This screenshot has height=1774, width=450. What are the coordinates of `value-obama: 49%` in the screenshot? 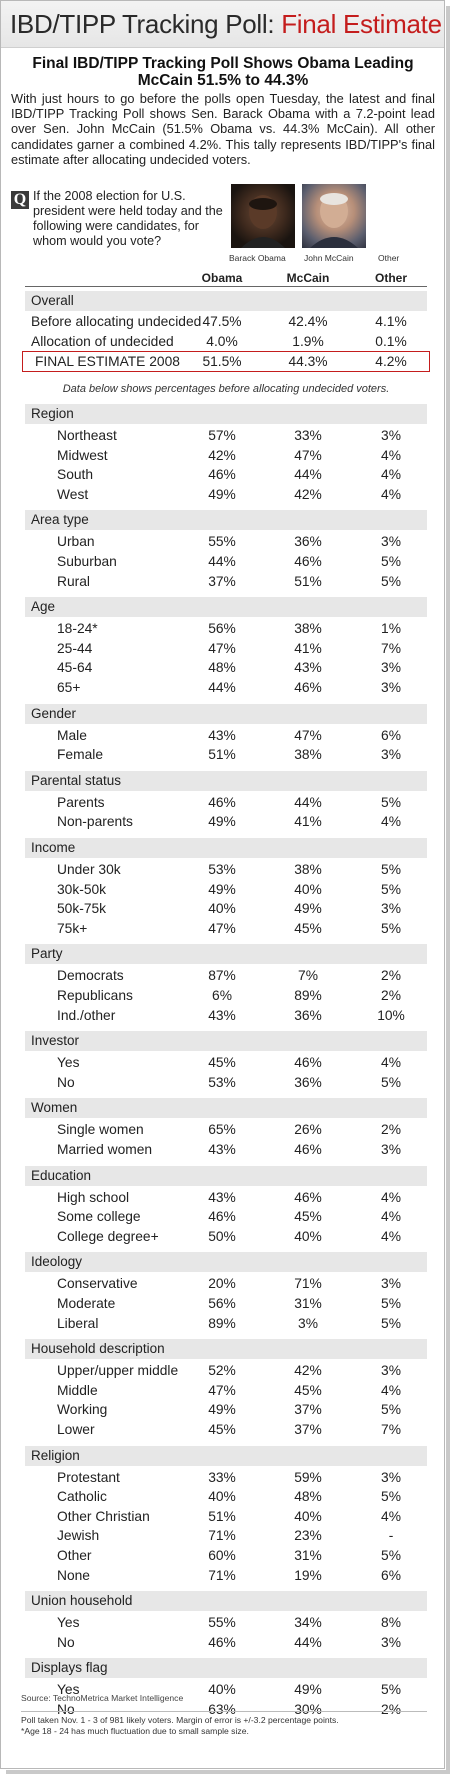 It's located at (222, 822).